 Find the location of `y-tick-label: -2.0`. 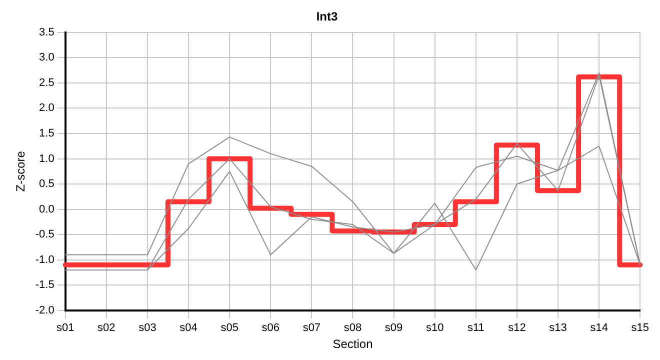

y-tick-label: -2.0 is located at coordinates (44, 310).